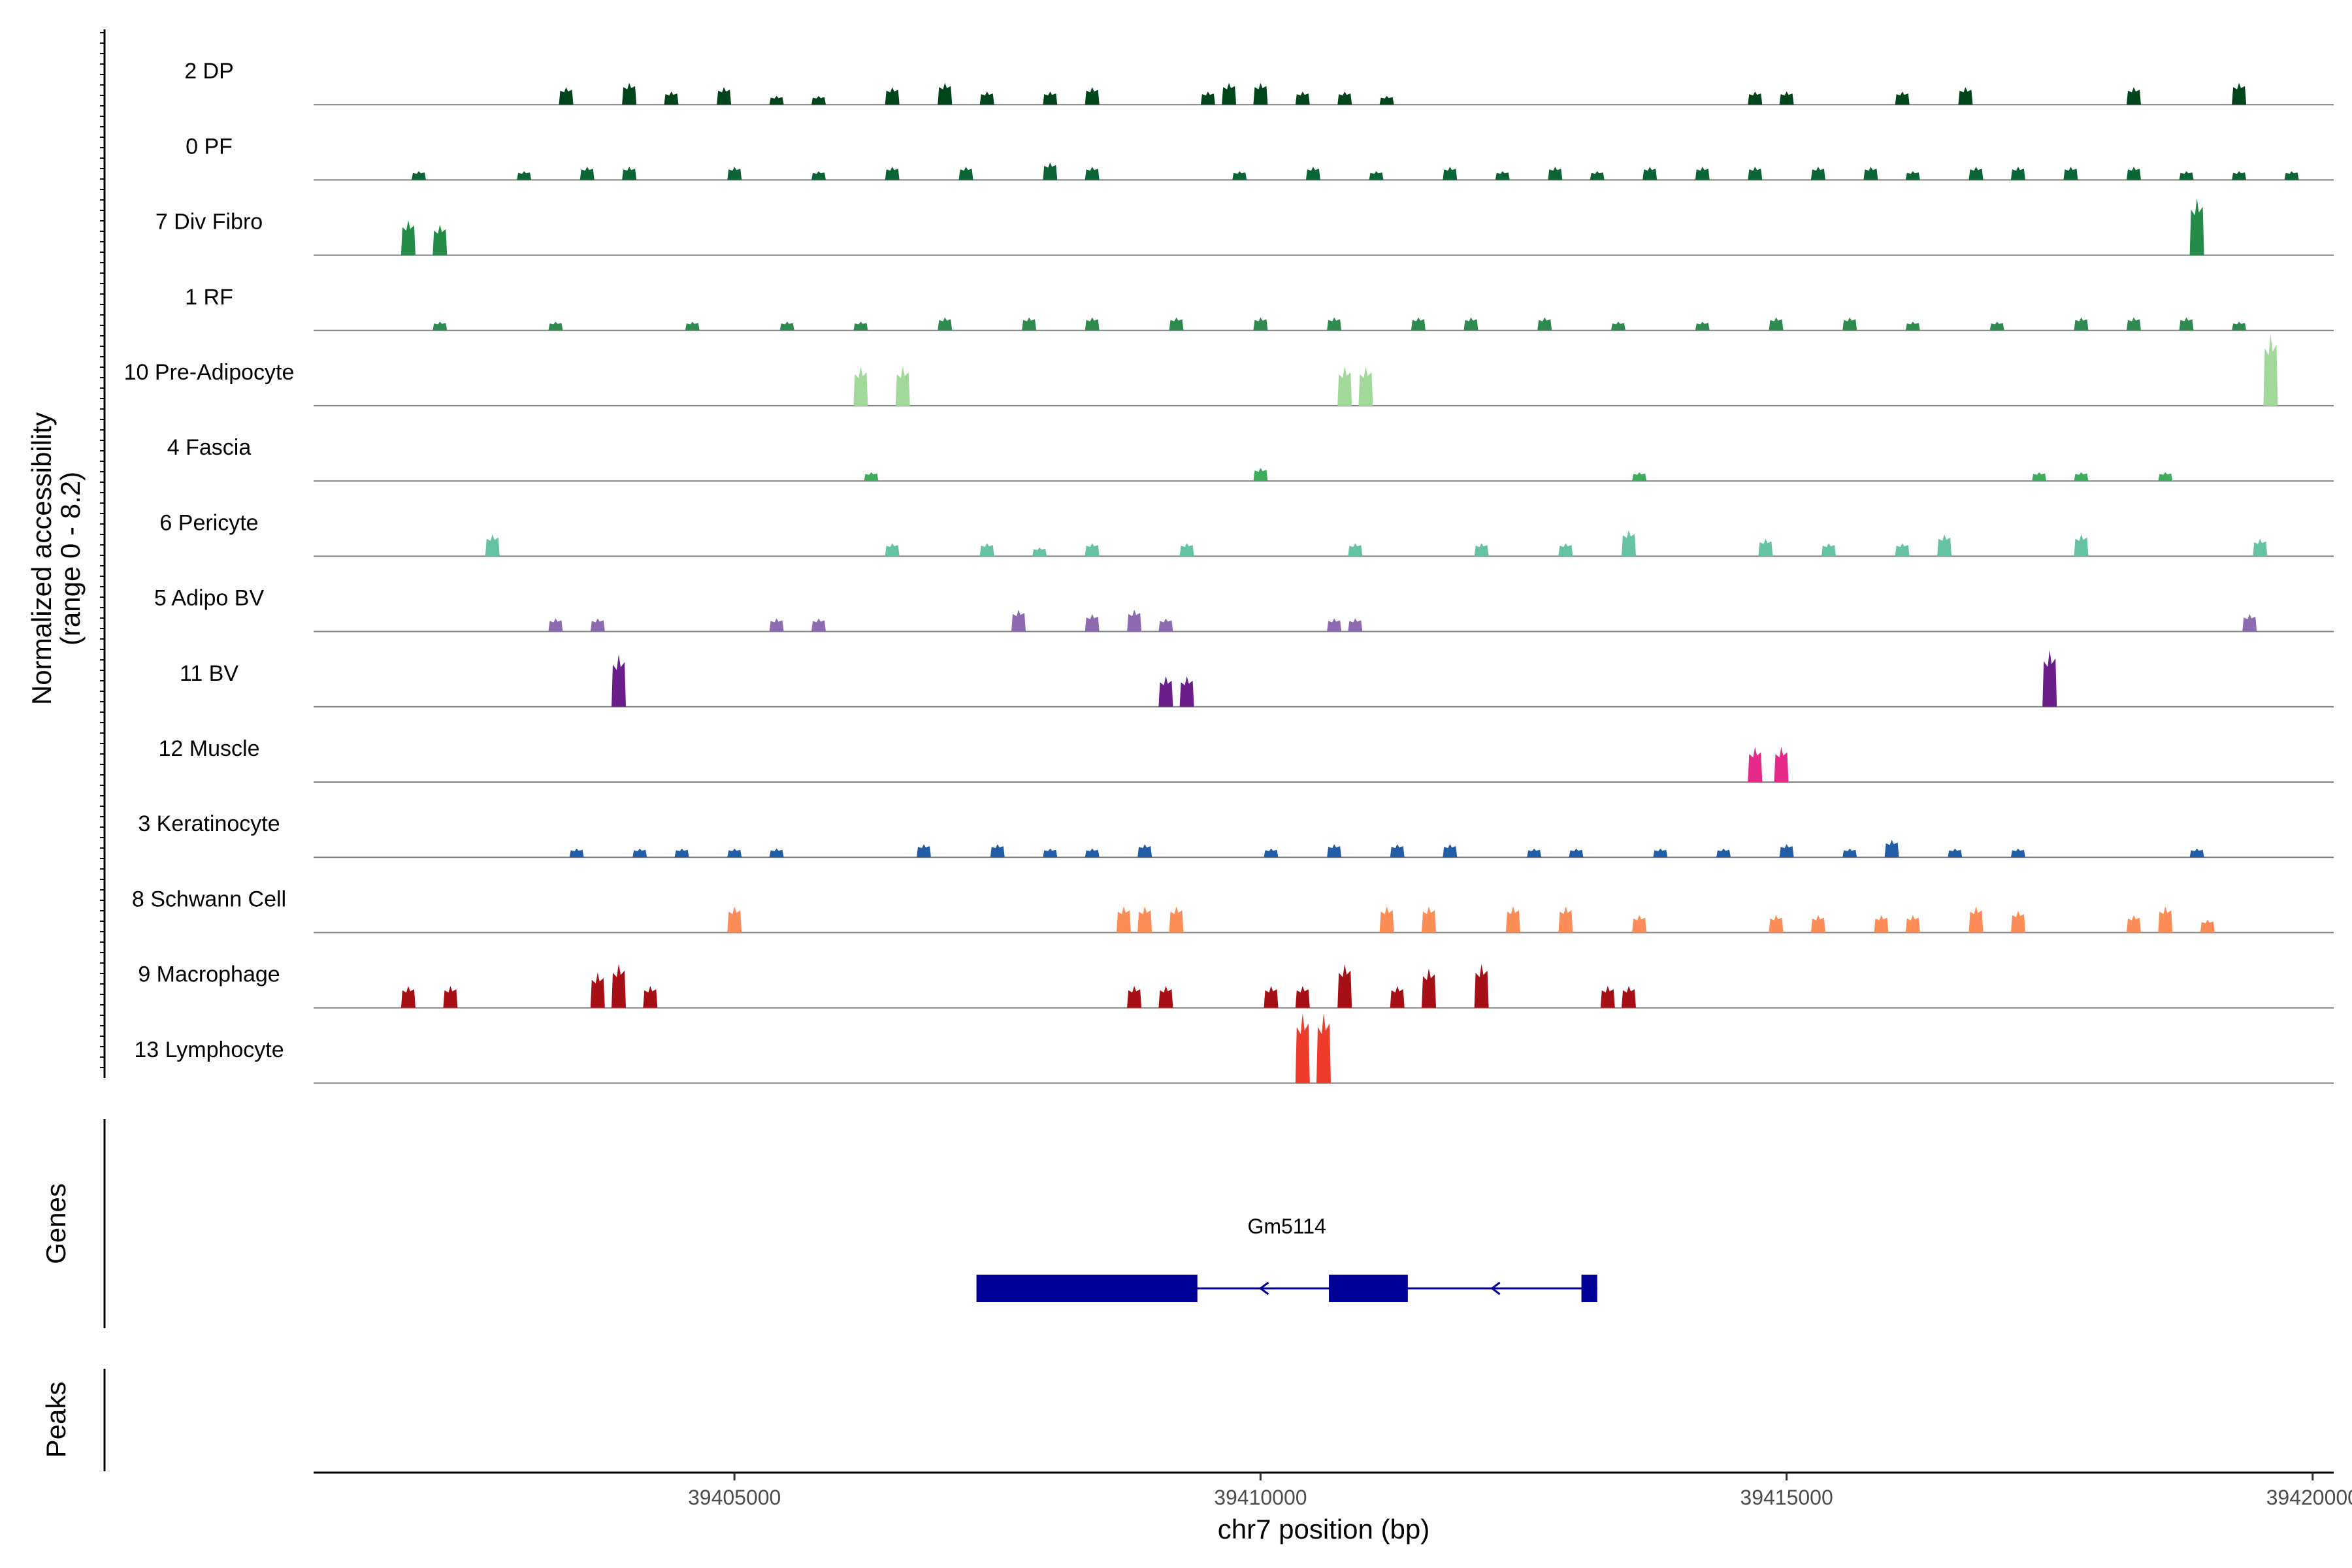 The width and height of the screenshot is (2352, 1568). I want to click on y-axis-title: Normalized accessibility, so click(41, 558).